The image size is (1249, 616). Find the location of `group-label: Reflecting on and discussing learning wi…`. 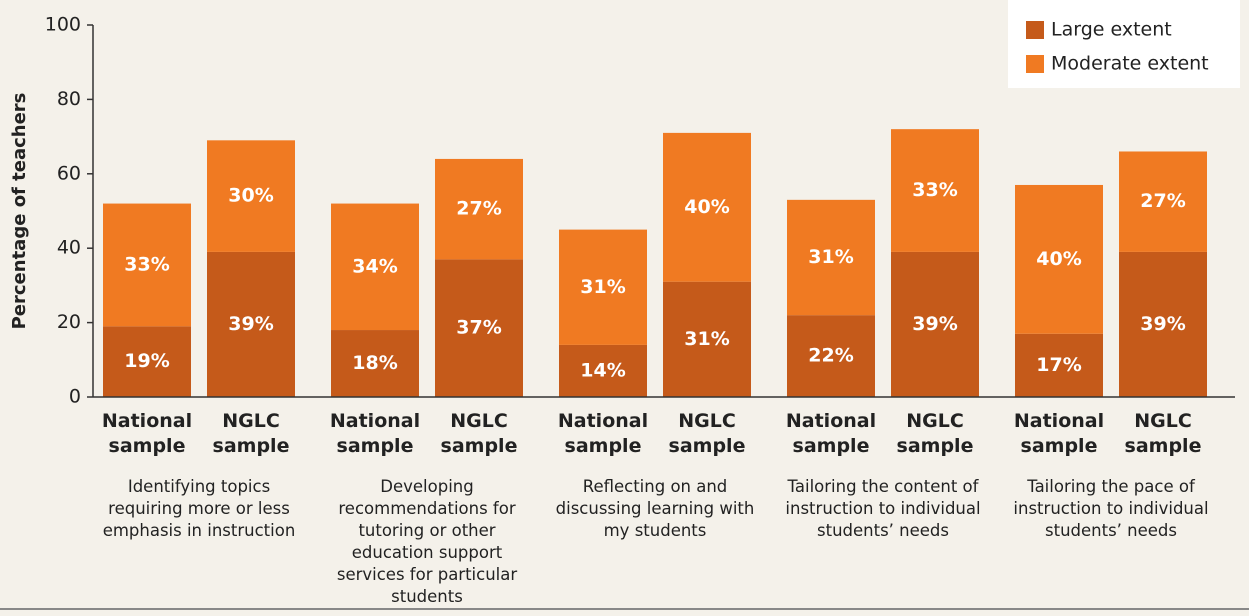

group-label: Reflecting on and discussing learning wi… is located at coordinates (655, 508).